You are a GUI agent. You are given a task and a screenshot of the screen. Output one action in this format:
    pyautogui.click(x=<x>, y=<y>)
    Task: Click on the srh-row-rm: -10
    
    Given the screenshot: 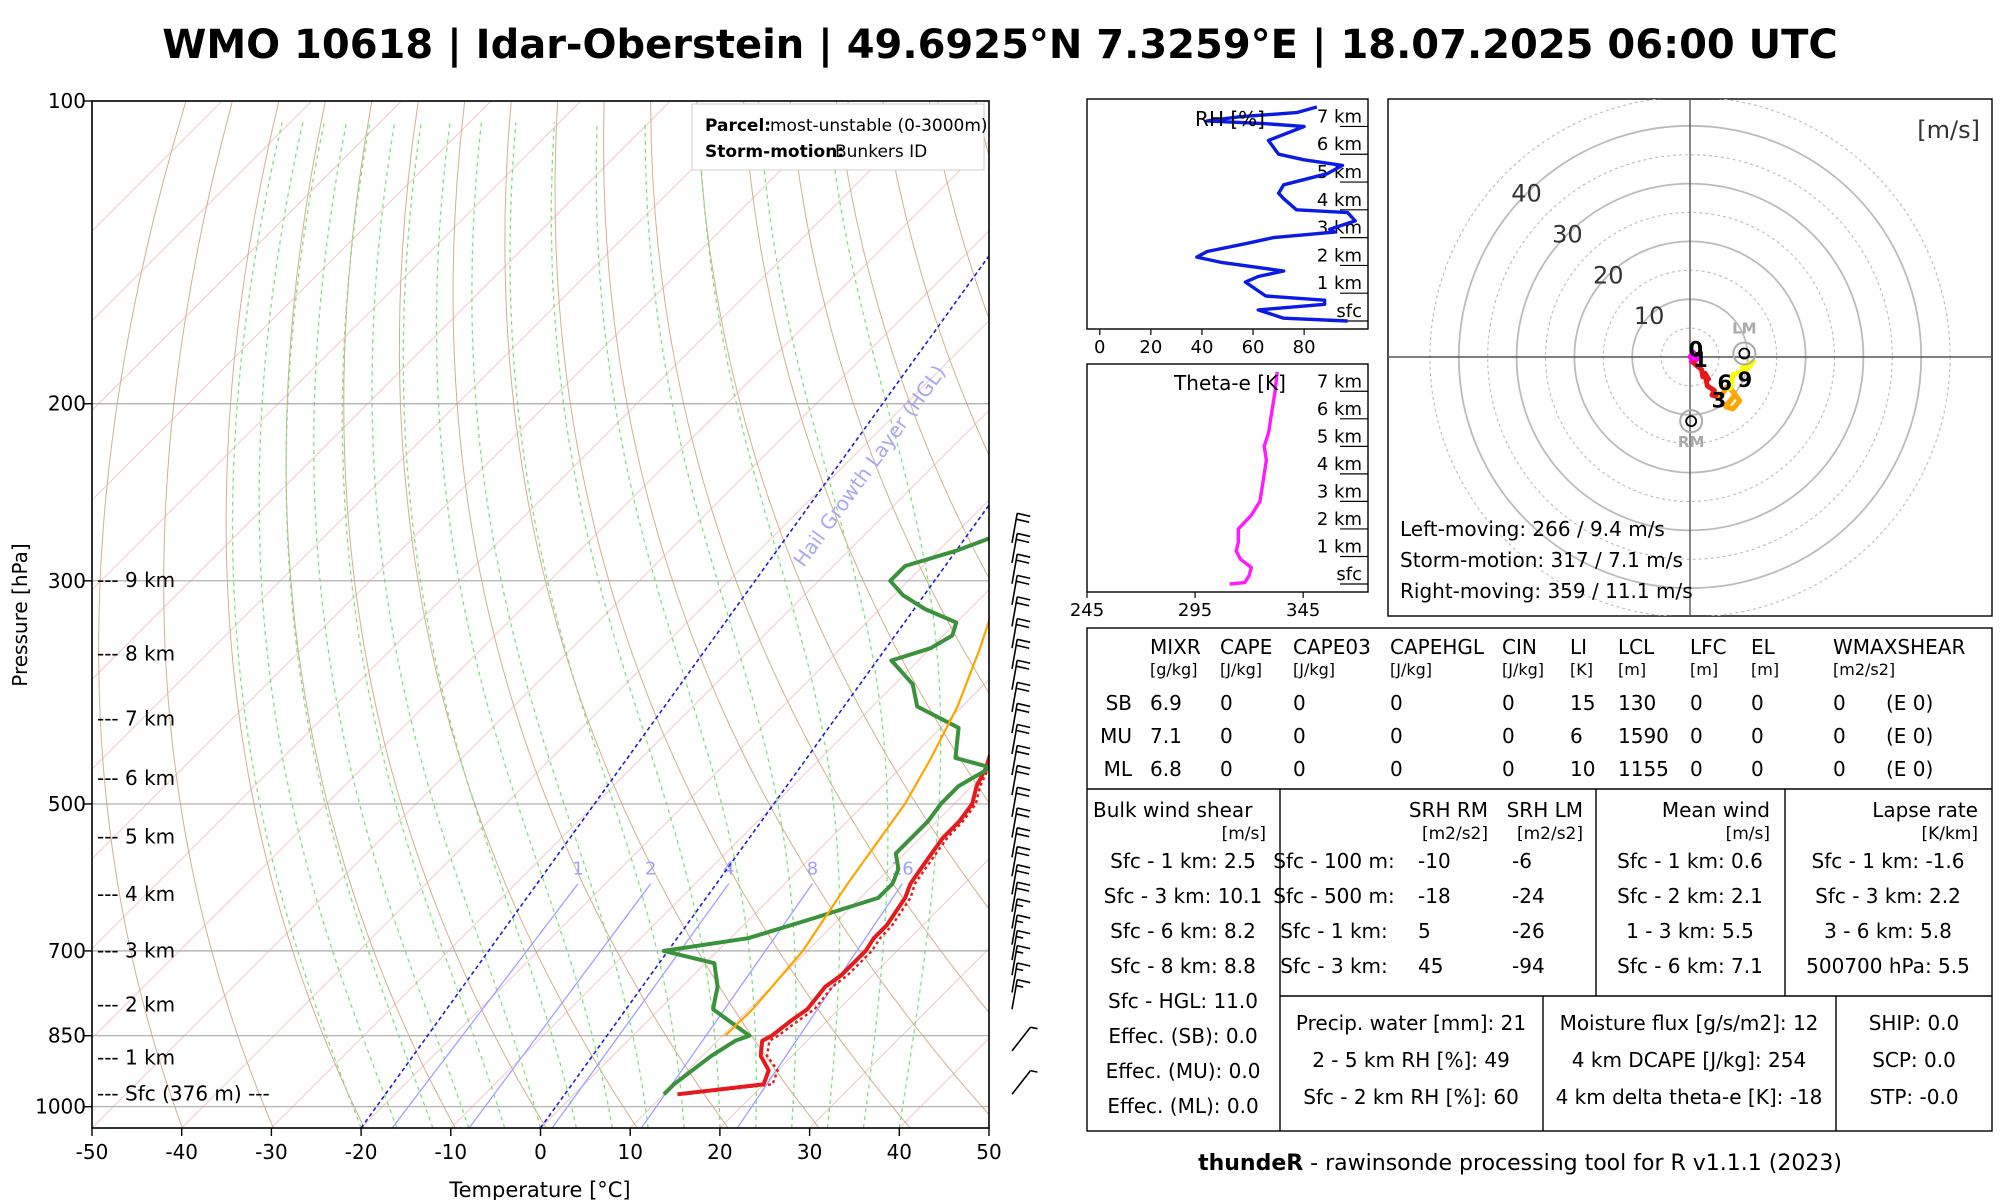 What is the action you would take?
    pyautogui.click(x=1434, y=861)
    